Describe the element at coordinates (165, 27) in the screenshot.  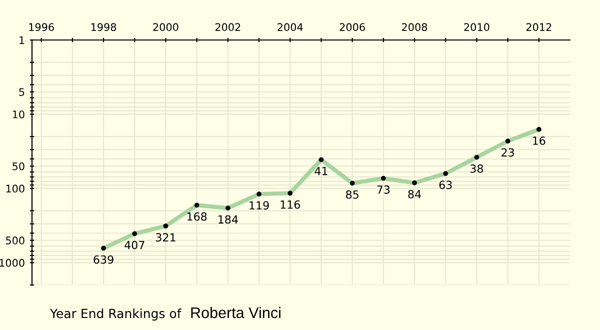
I see `x-tick-label: 2000` at that location.